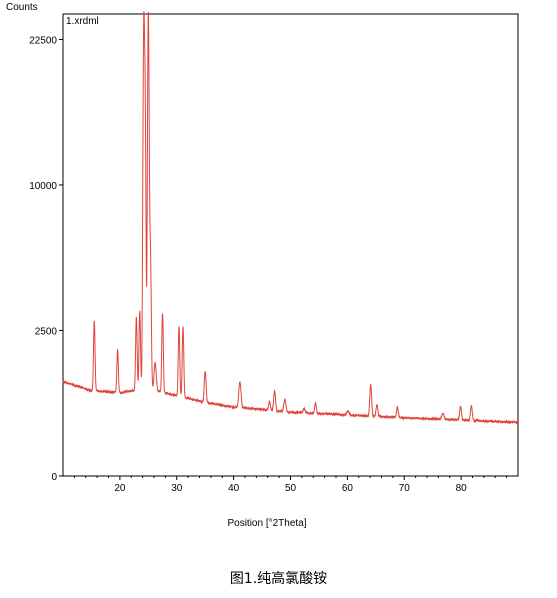 Image resolution: width=557 pixels, height=598 pixels. Describe the element at coordinates (234, 488) in the screenshot. I see `x-tick-label: 40` at that location.